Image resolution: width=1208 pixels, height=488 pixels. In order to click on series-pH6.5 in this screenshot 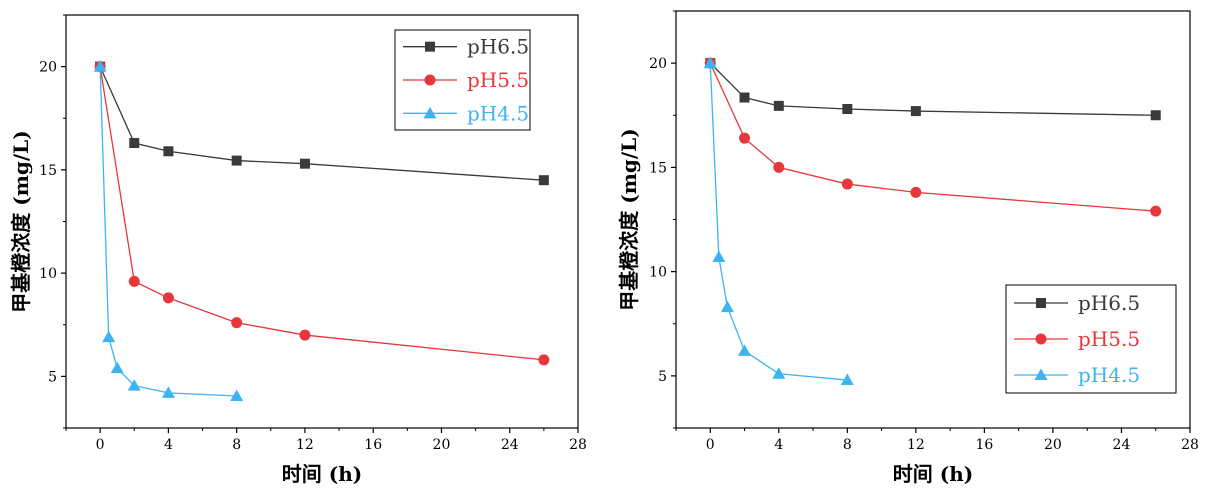, I will do `click(933, 89)`.